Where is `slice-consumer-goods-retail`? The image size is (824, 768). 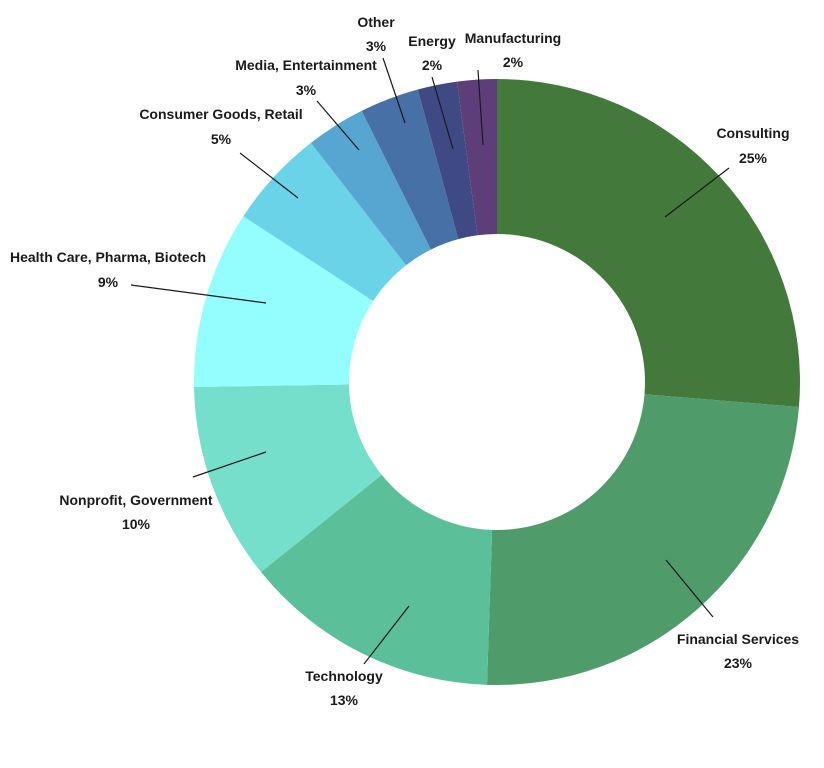
slice-consumer-goods-retail is located at coordinates (325, 222).